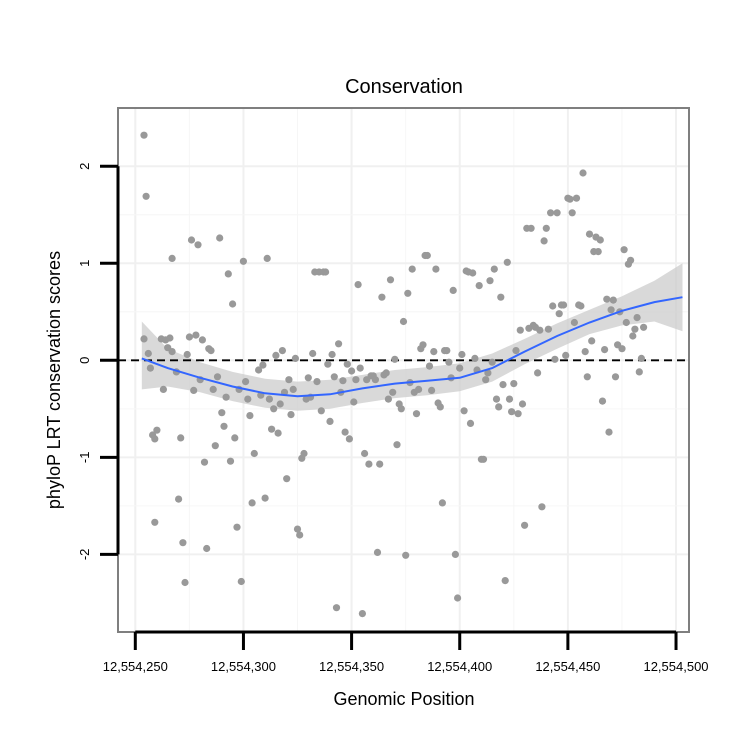  Describe the element at coordinates (403, 699) in the screenshot. I see `x-axis-title: Genomic Position` at that location.